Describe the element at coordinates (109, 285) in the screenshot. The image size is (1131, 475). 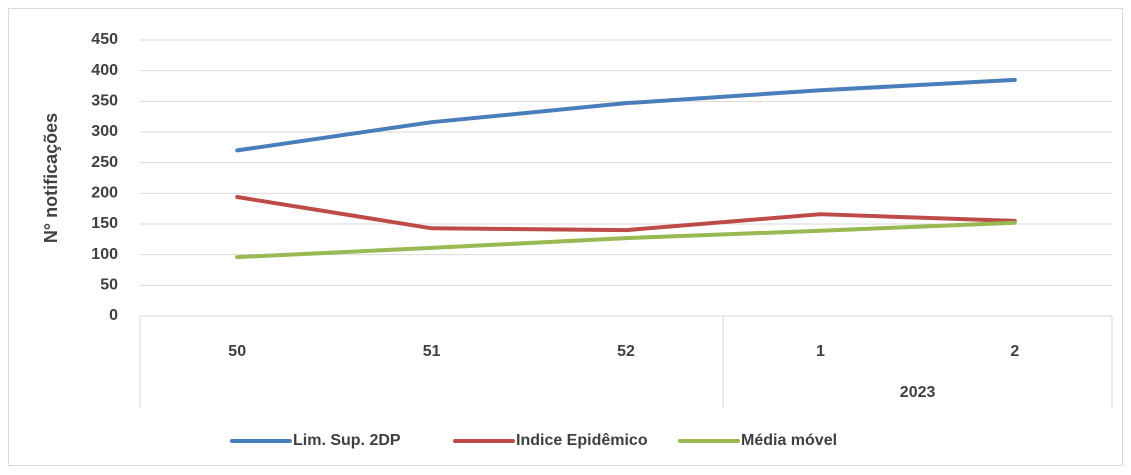
I see `y-tick-label: 50` at that location.